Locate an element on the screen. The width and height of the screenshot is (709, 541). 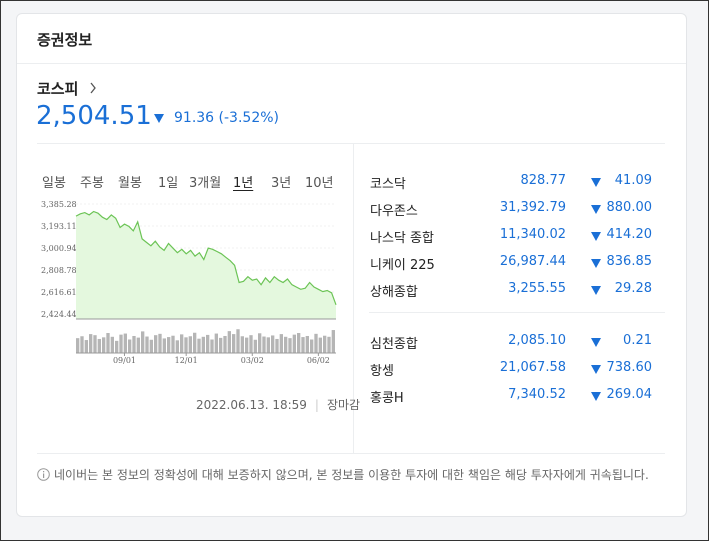
change: 880.00 is located at coordinates (629, 207).